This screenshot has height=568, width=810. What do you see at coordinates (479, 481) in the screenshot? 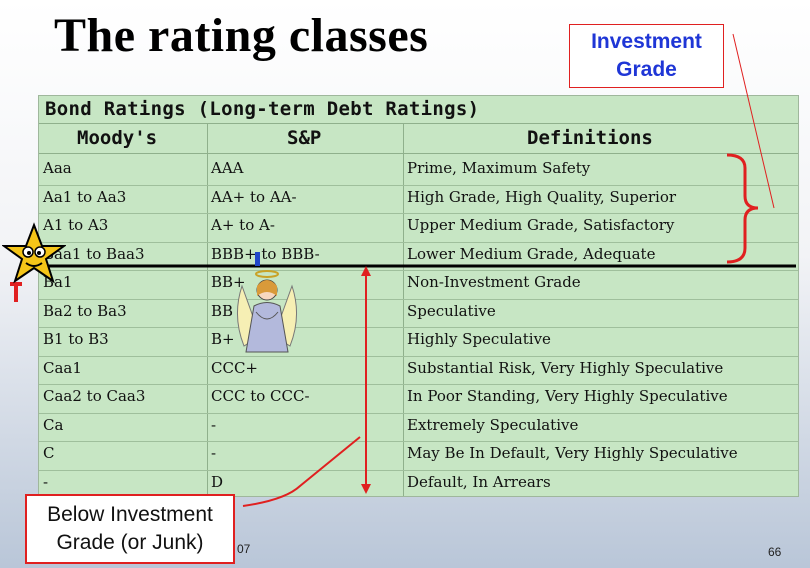
I see `cell-definition: Default, In Arrears` at bounding box center [479, 481].